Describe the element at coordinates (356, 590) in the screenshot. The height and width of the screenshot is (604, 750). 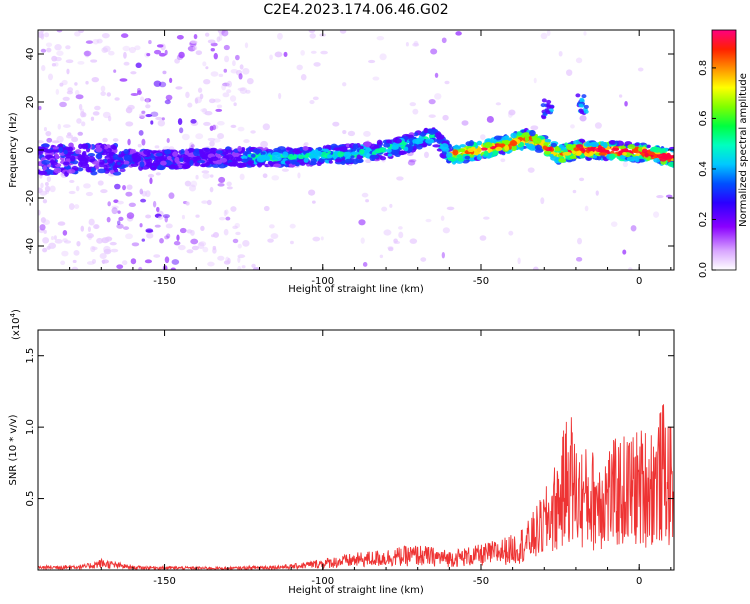
I see `snr-xlabel: Height of straight line (km)` at that location.